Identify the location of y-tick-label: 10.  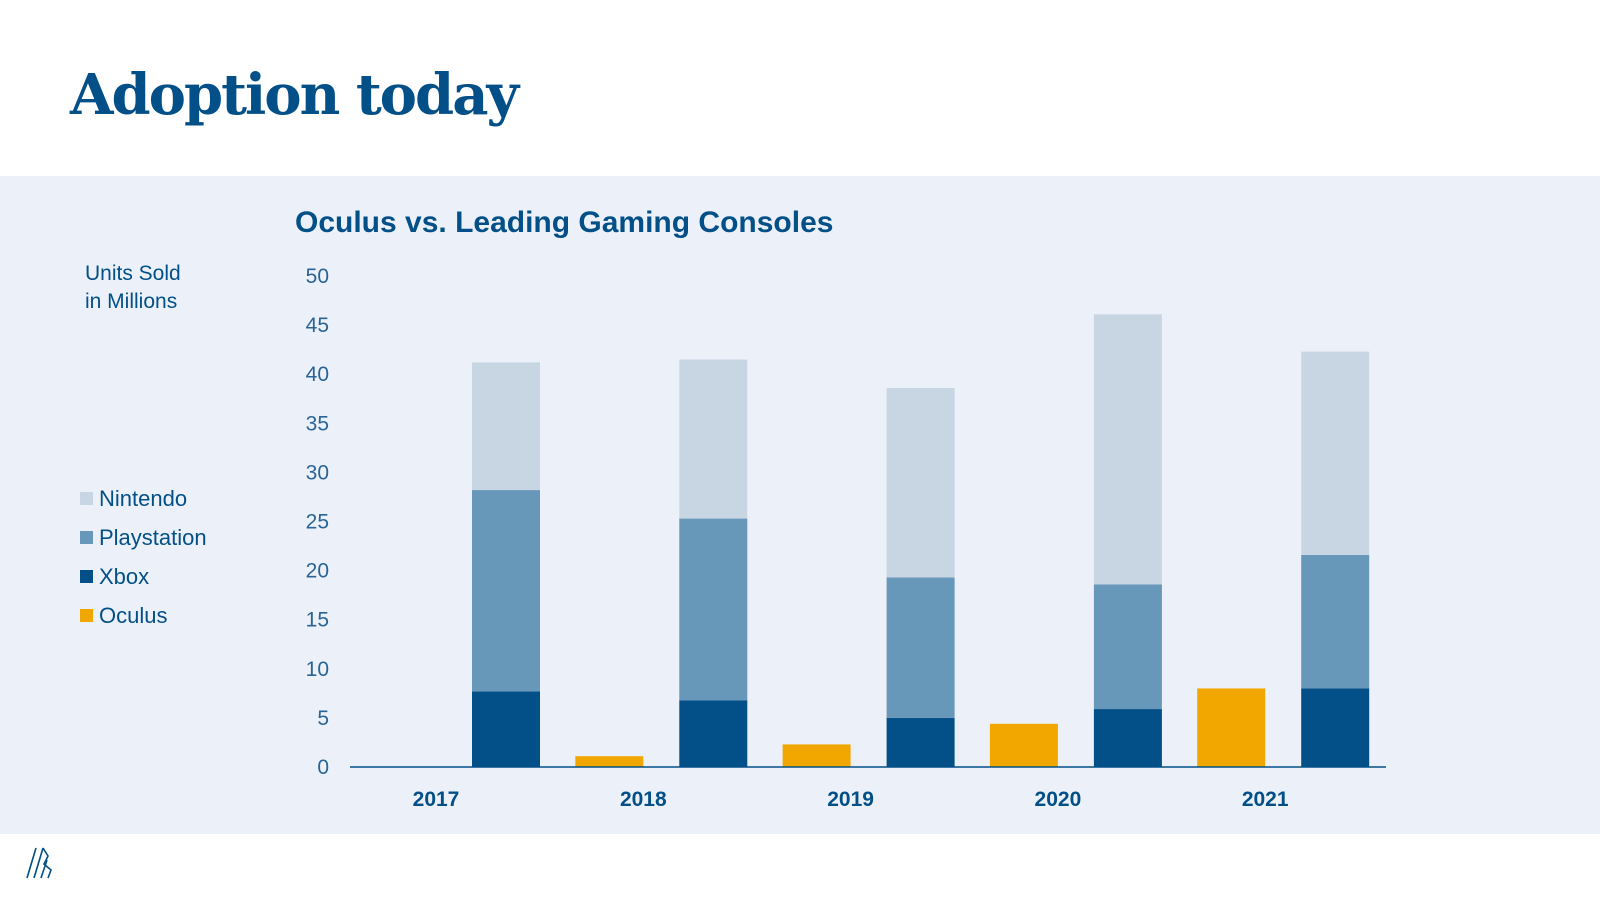
(317, 669).